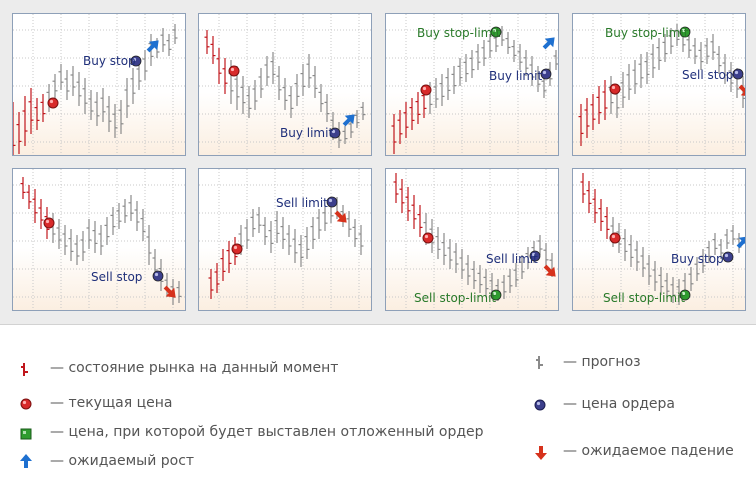 This screenshot has width=756, height=496. What do you see at coordinates (459, 33) in the screenshot?
I see `label-buy-stop-limit: Buy stop-limit` at bounding box center [459, 33].